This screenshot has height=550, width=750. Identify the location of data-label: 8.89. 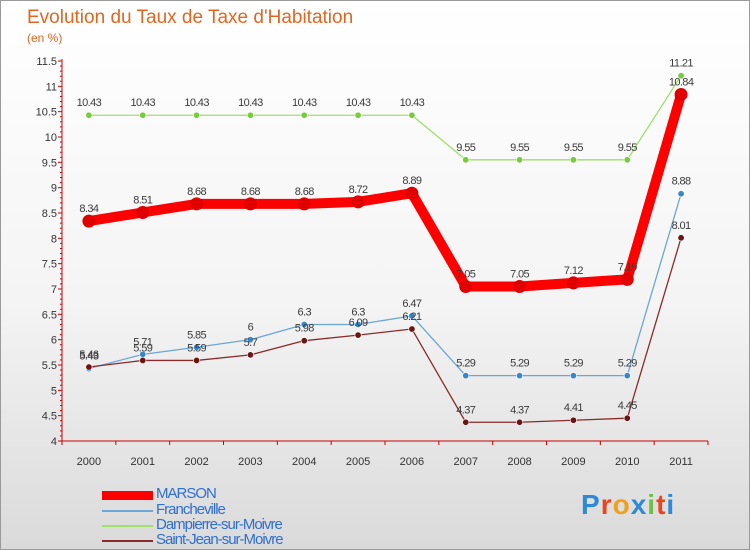
(411, 181).